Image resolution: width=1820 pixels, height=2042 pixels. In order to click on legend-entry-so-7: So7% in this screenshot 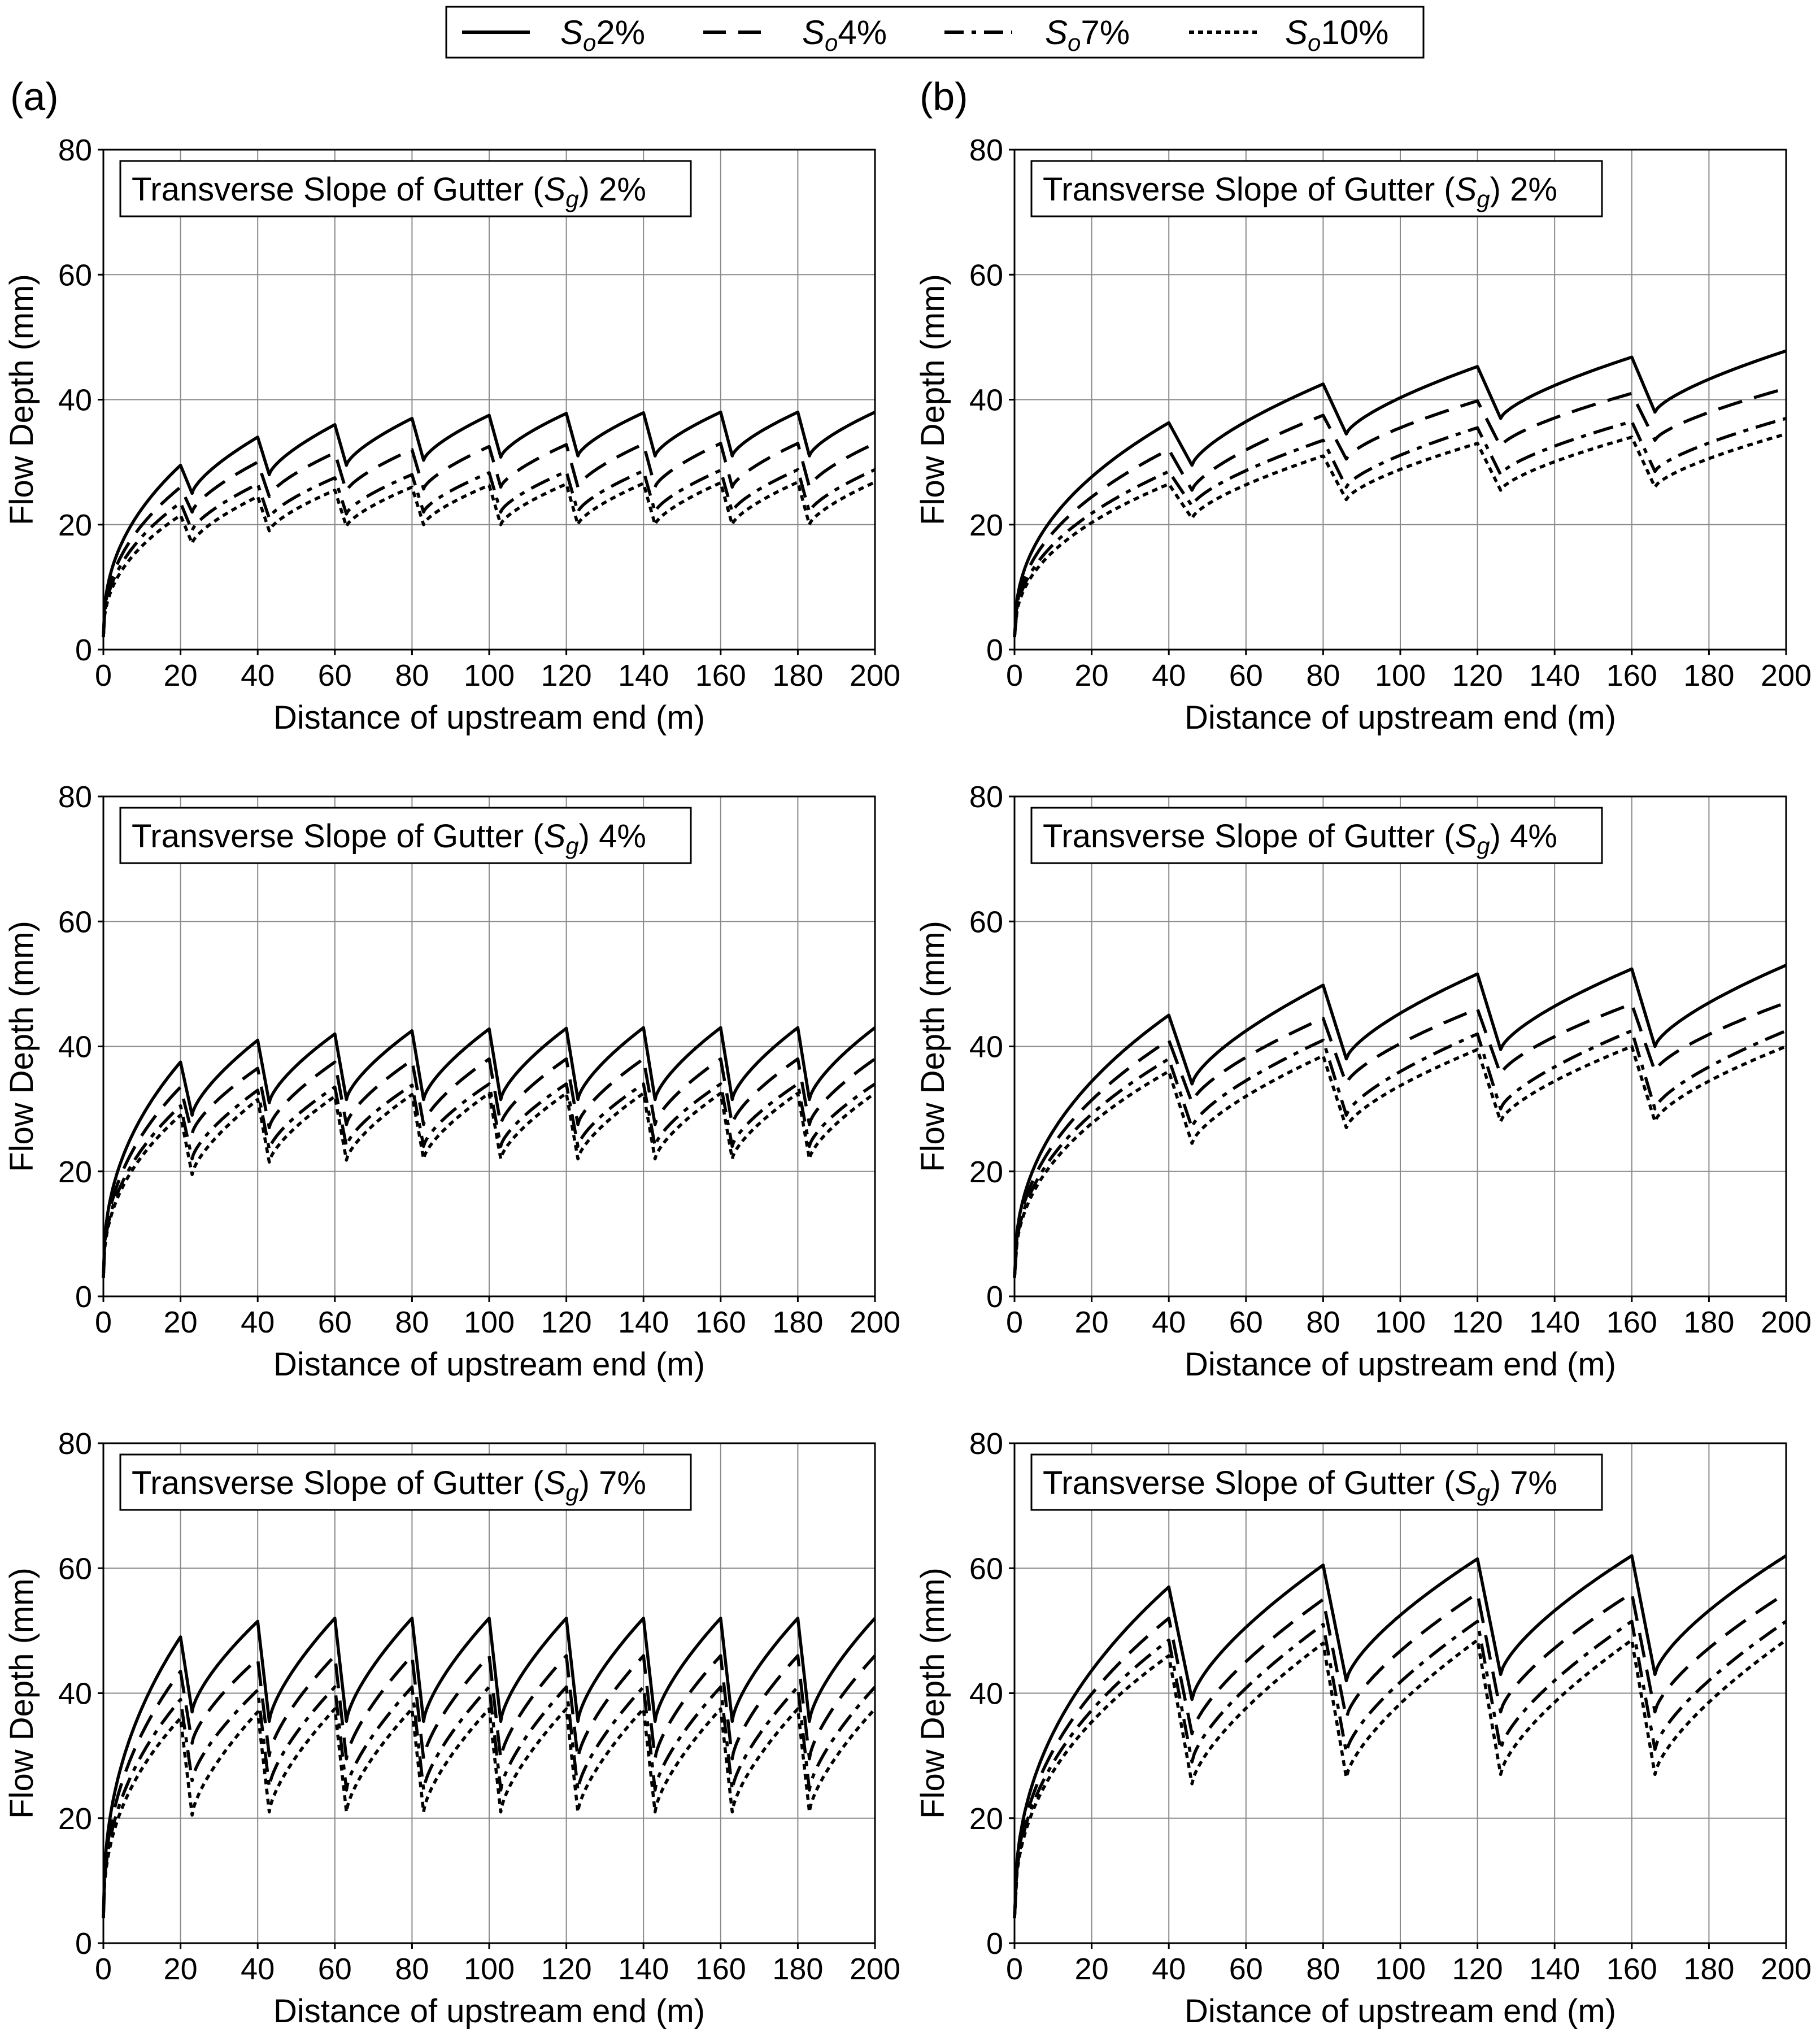, I will do `click(1037, 35)`.